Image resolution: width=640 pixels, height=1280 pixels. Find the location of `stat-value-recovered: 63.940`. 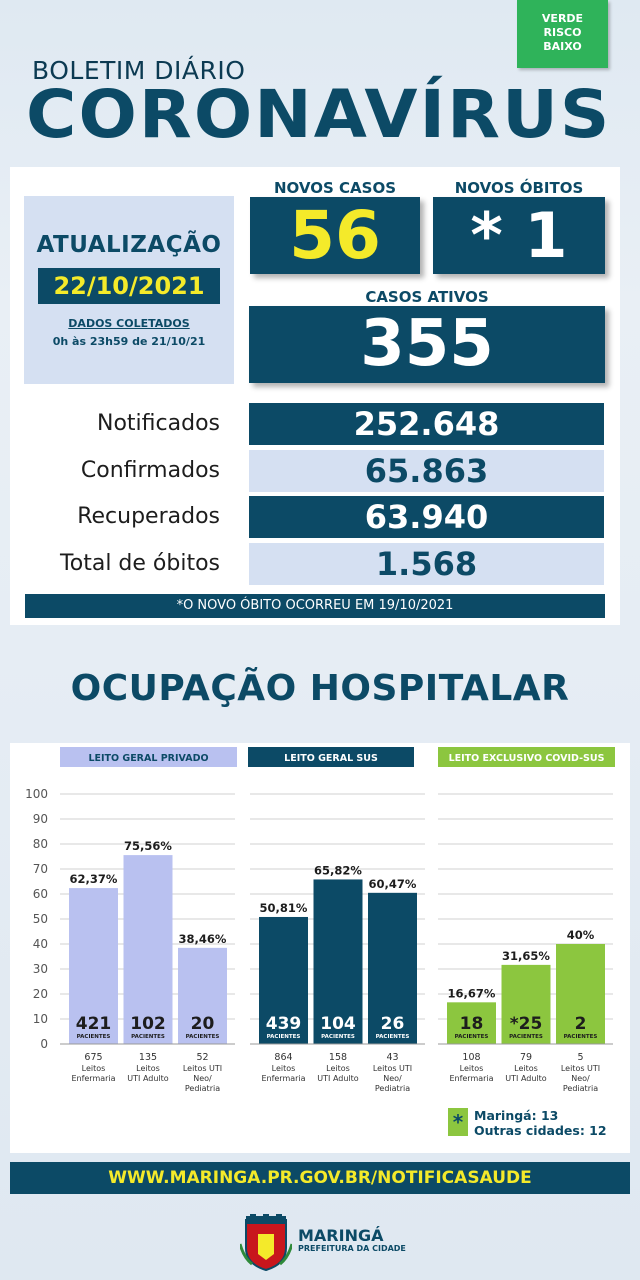

stat-value-recovered: 63.940 is located at coordinates (426, 517).